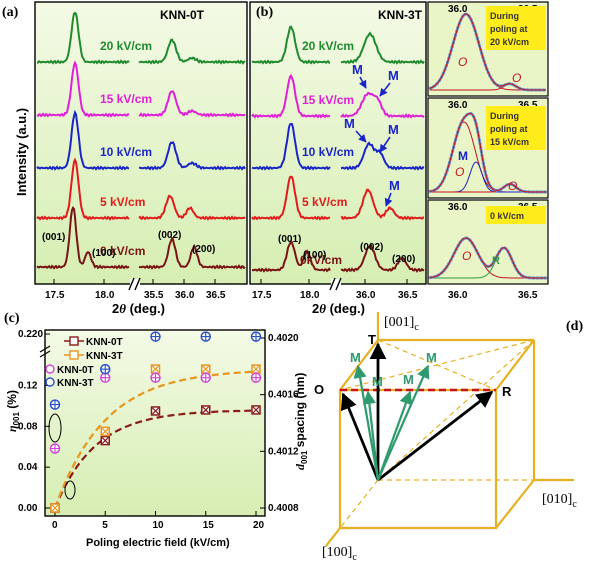 This screenshot has height=565, width=600. I want to click on axis-label-100: [100]c, so click(339, 554).